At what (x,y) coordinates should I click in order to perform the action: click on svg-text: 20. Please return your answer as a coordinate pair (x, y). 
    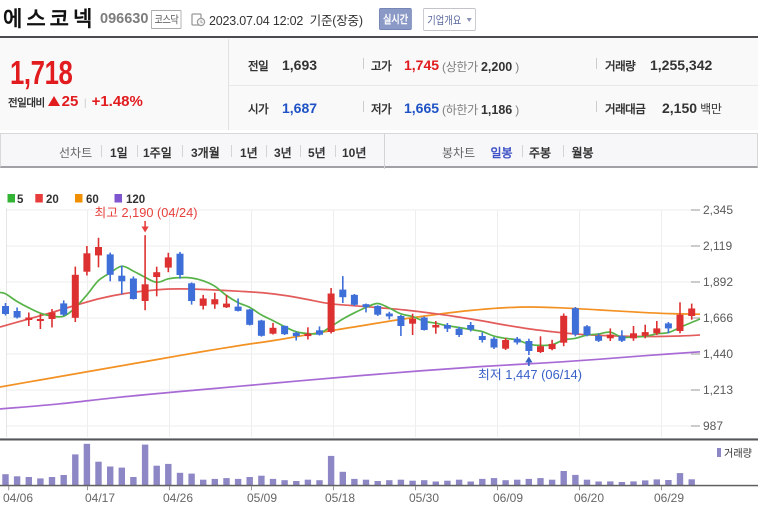
    Looking at the image, I should click on (52, 200).